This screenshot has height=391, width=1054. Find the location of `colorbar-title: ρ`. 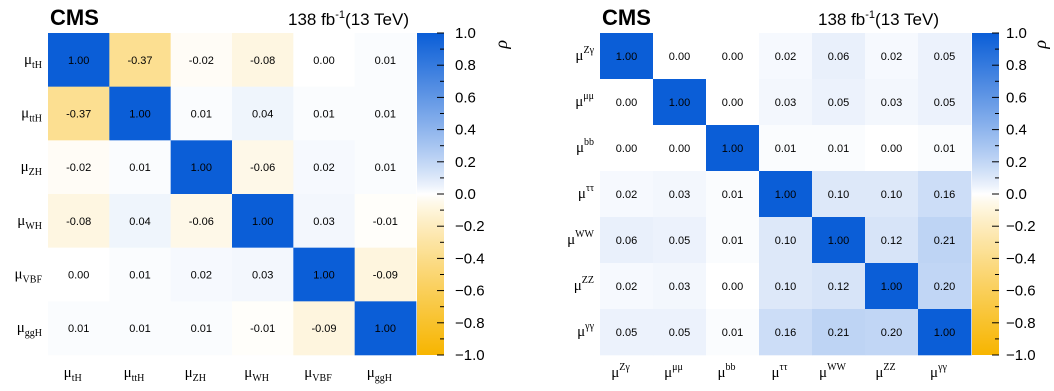

colorbar-title: ρ is located at coordinates (501, 45).